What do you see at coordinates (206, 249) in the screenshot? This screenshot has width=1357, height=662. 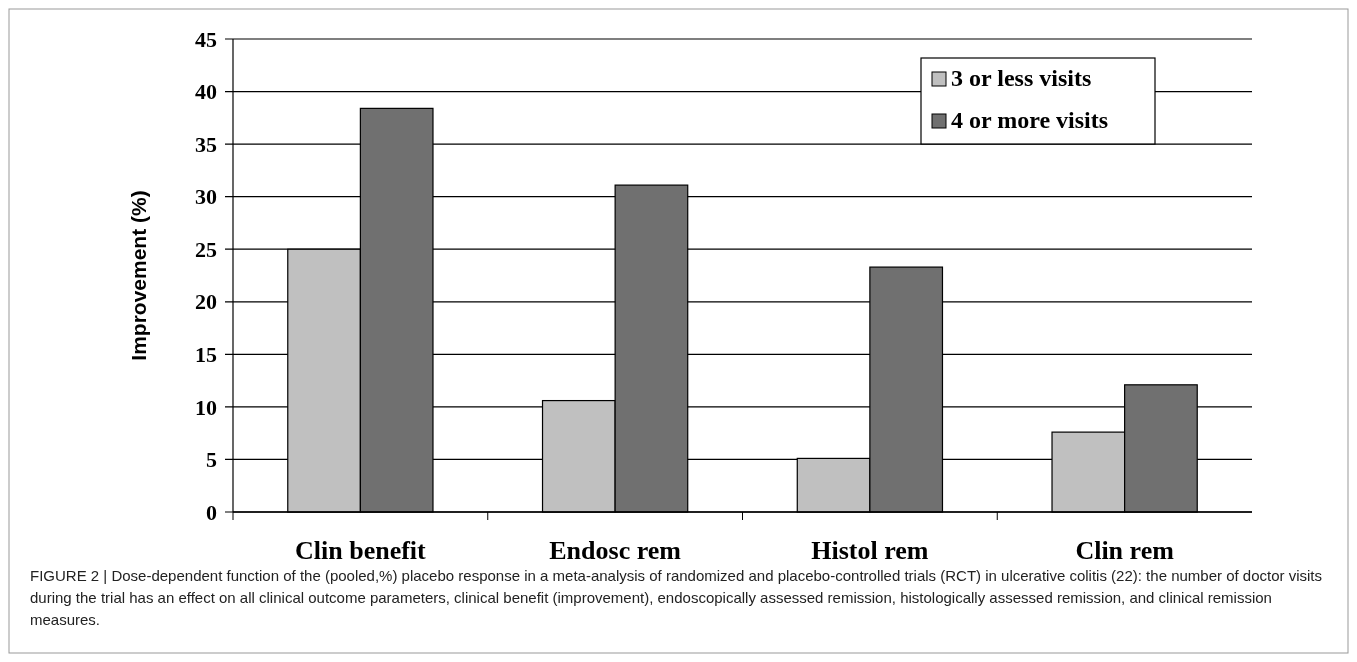 I see `y-tick-label: 25` at bounding box center [206, 249].